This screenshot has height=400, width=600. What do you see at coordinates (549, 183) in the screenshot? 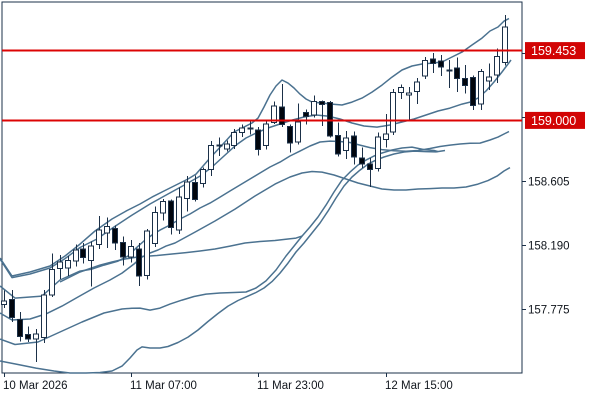
I see `y-axis-label: 158.605` at bounding box center [549, 183].